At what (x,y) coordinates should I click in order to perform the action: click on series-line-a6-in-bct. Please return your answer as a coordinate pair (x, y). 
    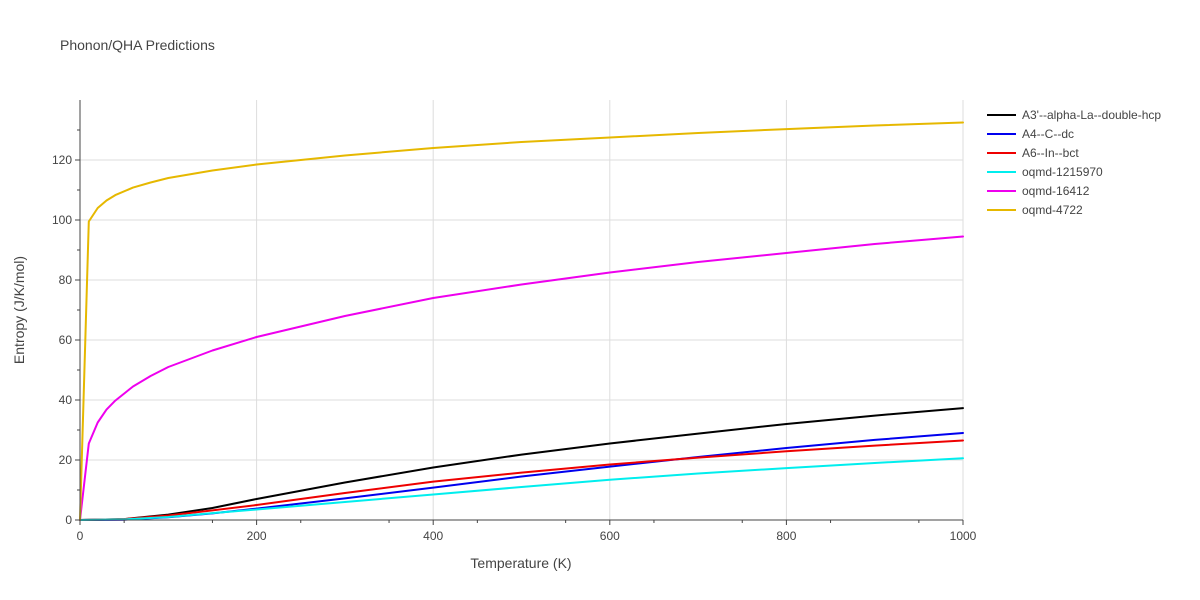
    Looking at the image, I should click on (521, 480).